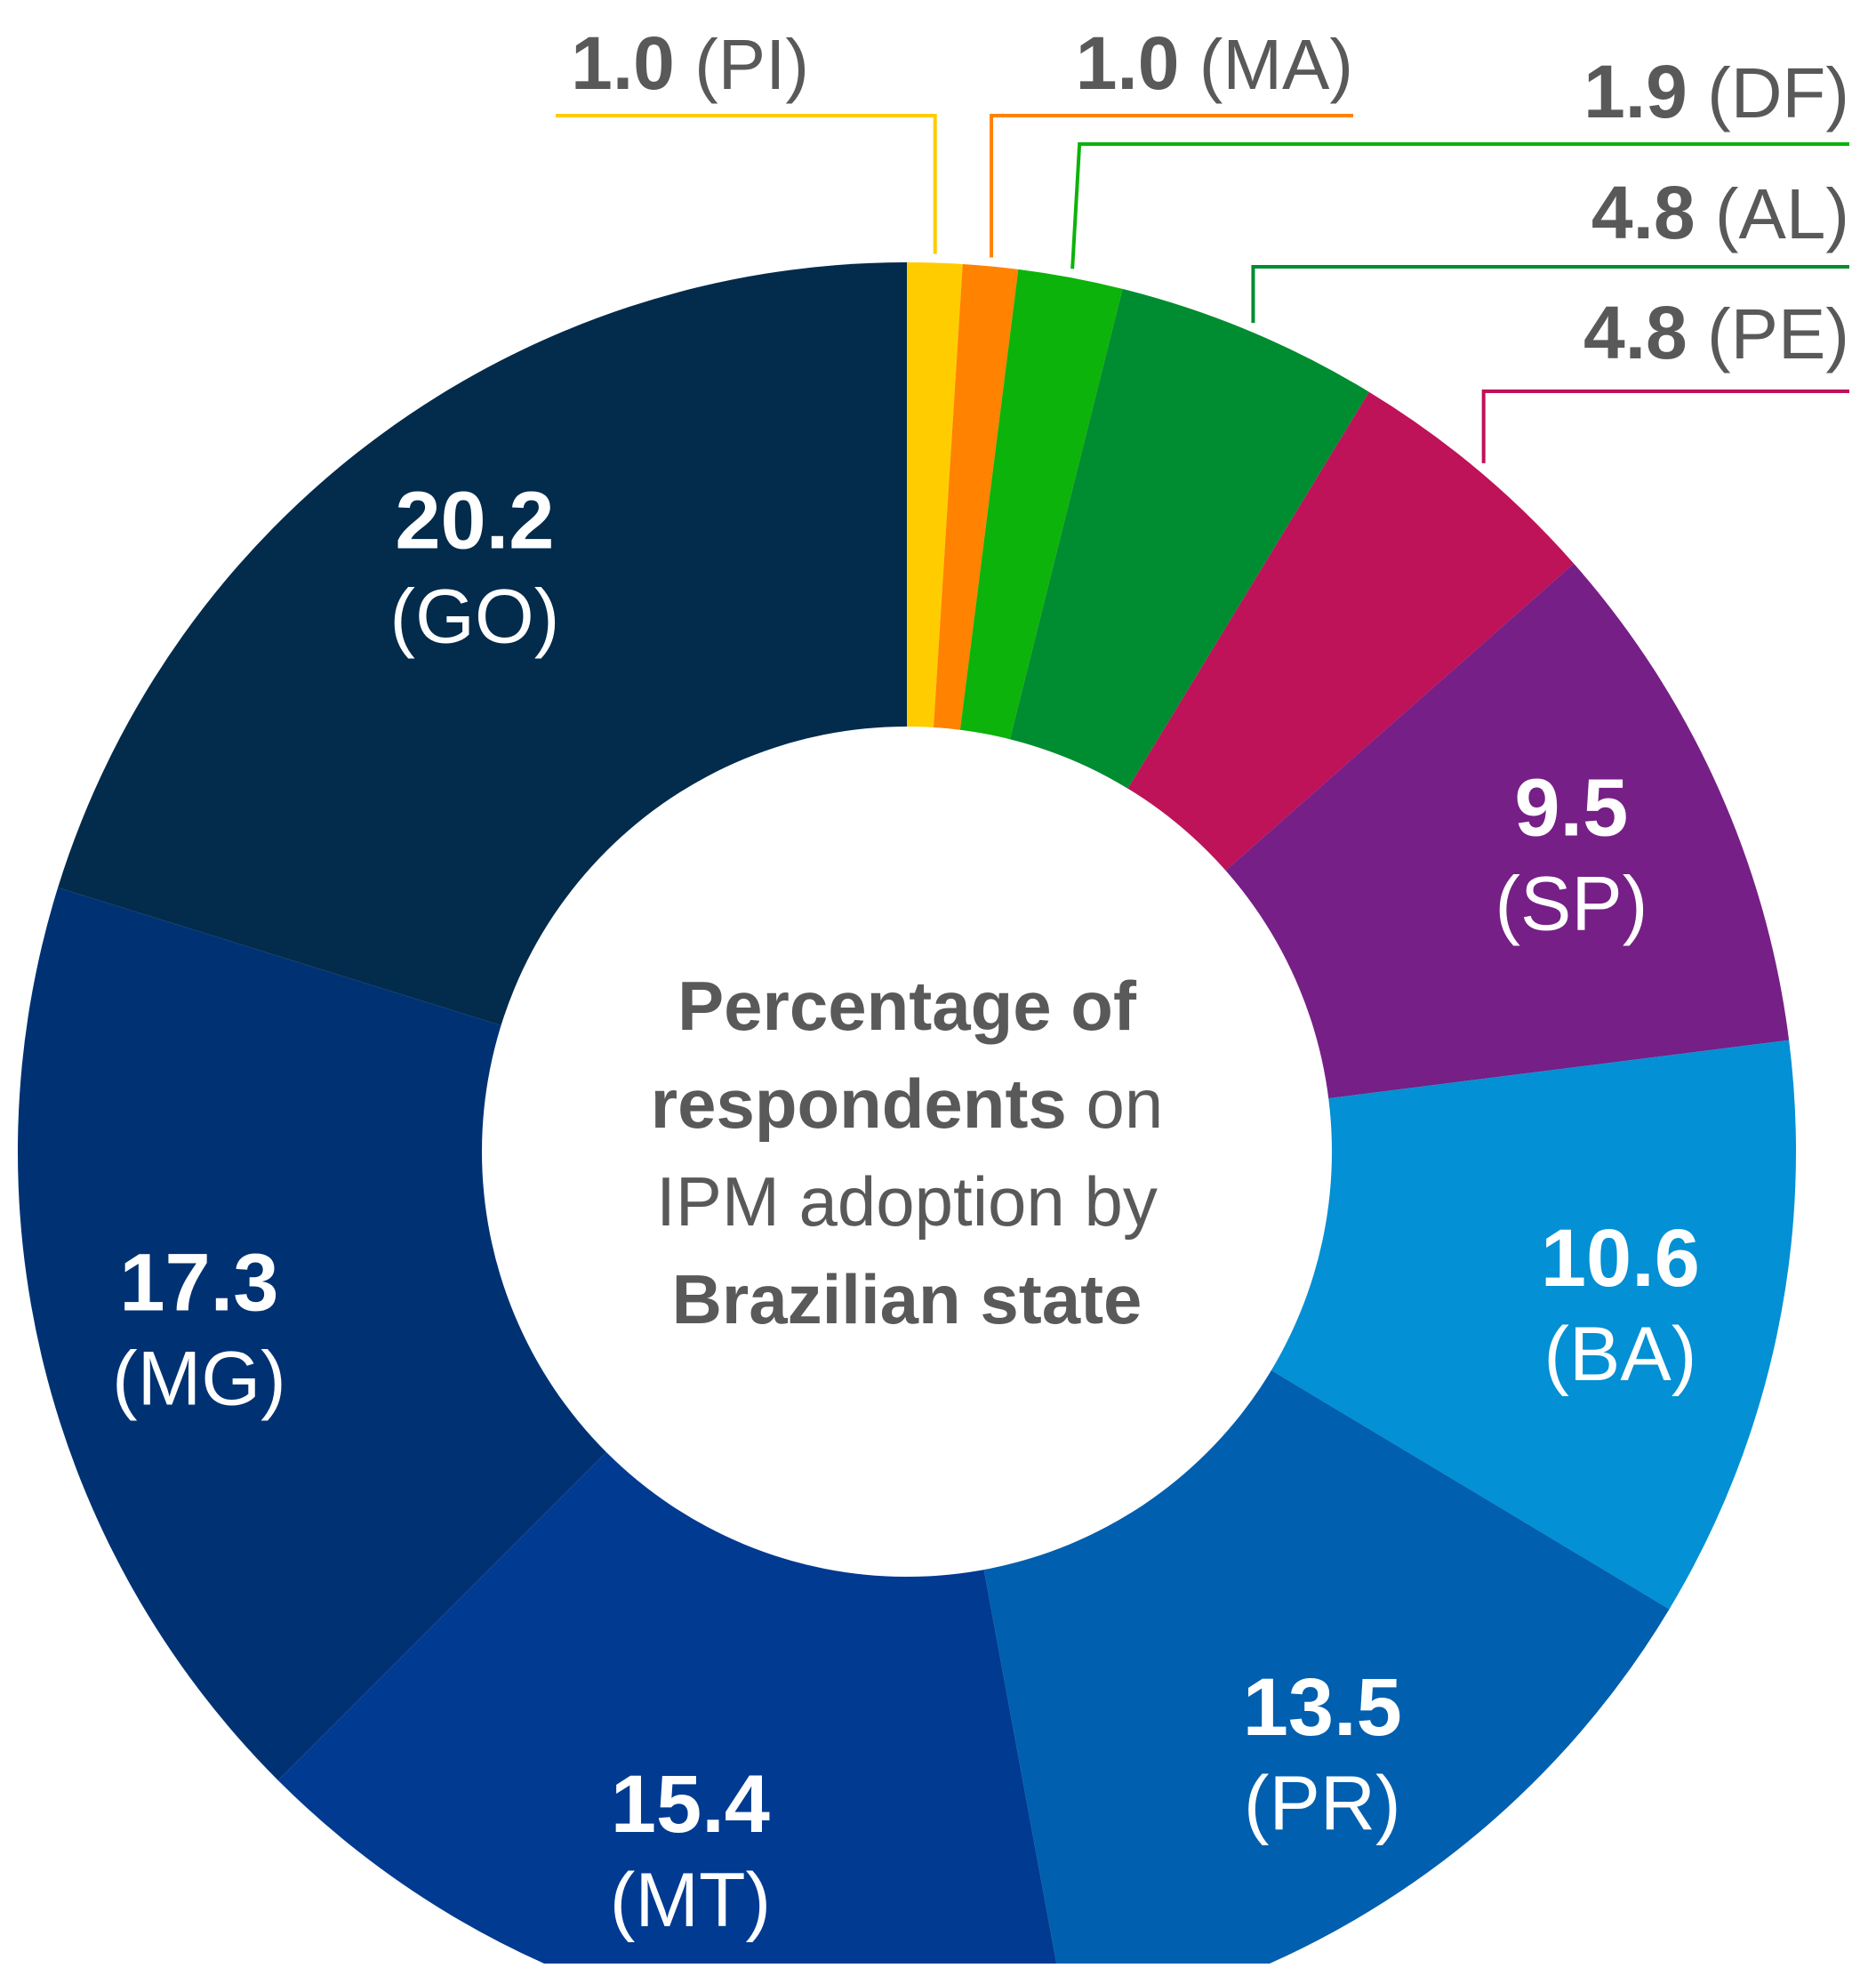  What do you see at coordinates (1635, 91) in the screenshot?
I see `slice-value: 1.9` at bounding box center [1635, 91].